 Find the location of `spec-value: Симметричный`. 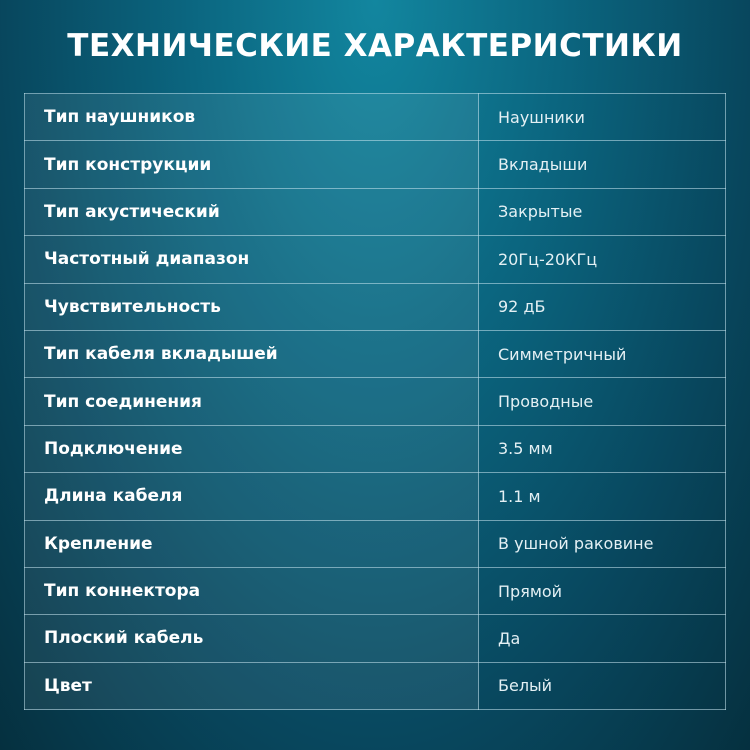

spec-value: Симметричный is located at coordinates (602, 354).